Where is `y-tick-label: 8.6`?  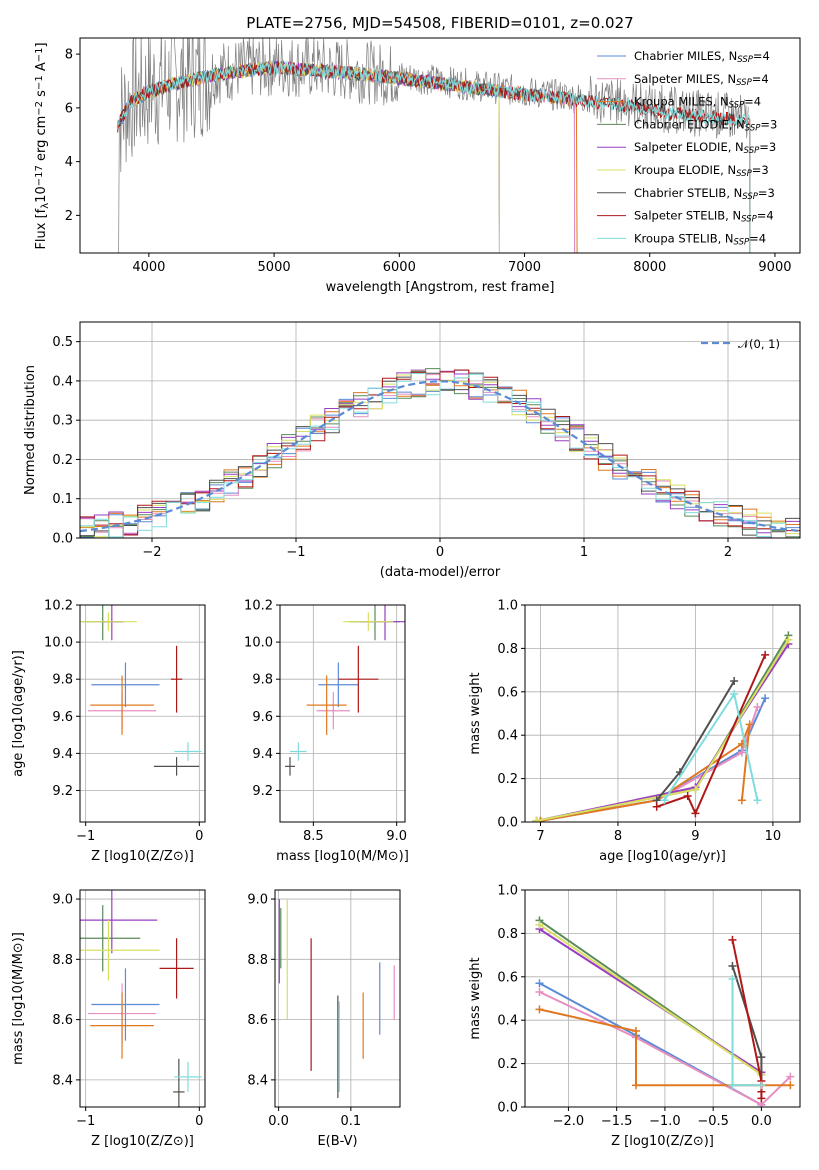 y-tick-label: 8.6 is located at coordinates (62, 1020).